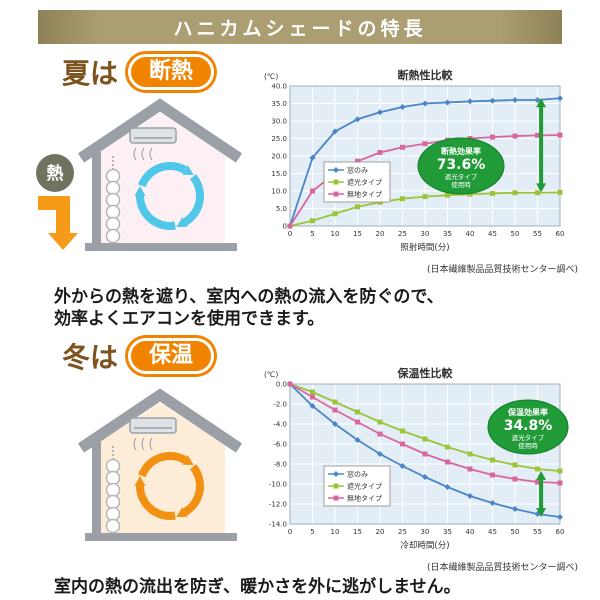 The width and height of the screenshot is (600, 600). I want to click on winter-label: 冬は, so click(90, 357).